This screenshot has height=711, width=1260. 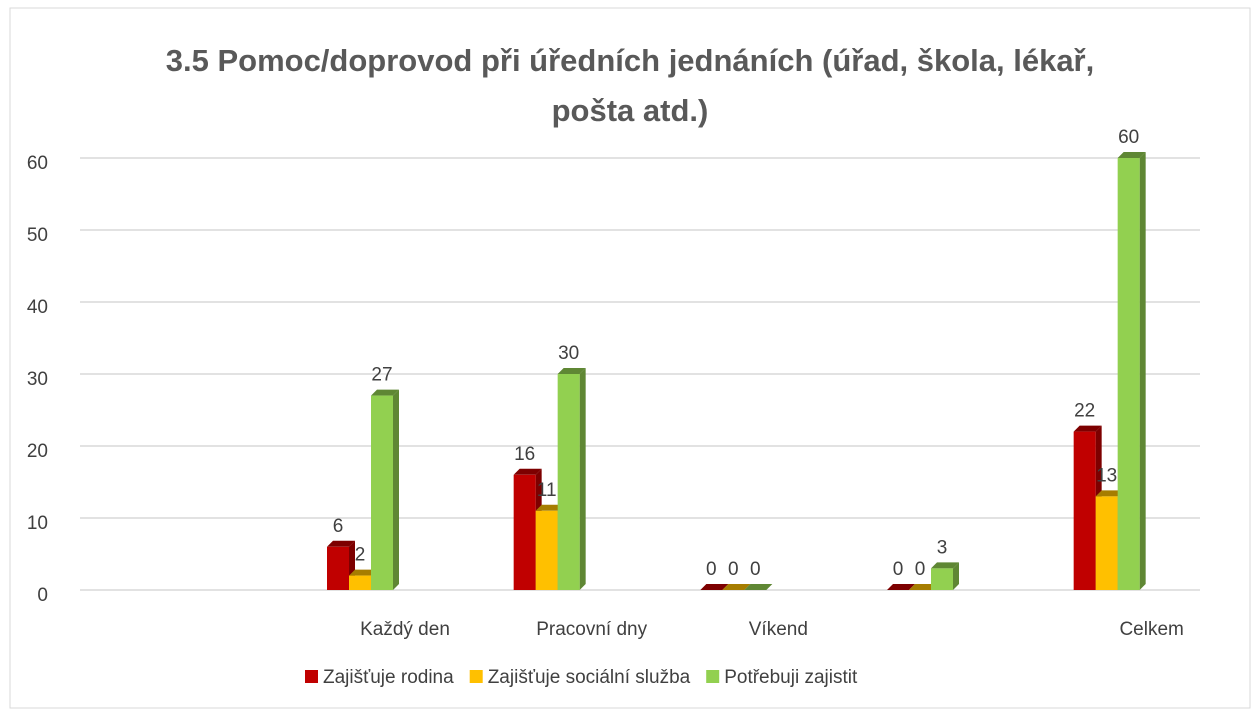 What do you see at coordinates (360, 555) in the screenshot?
I see `data-label: 2` at bounding box center [360, 555].